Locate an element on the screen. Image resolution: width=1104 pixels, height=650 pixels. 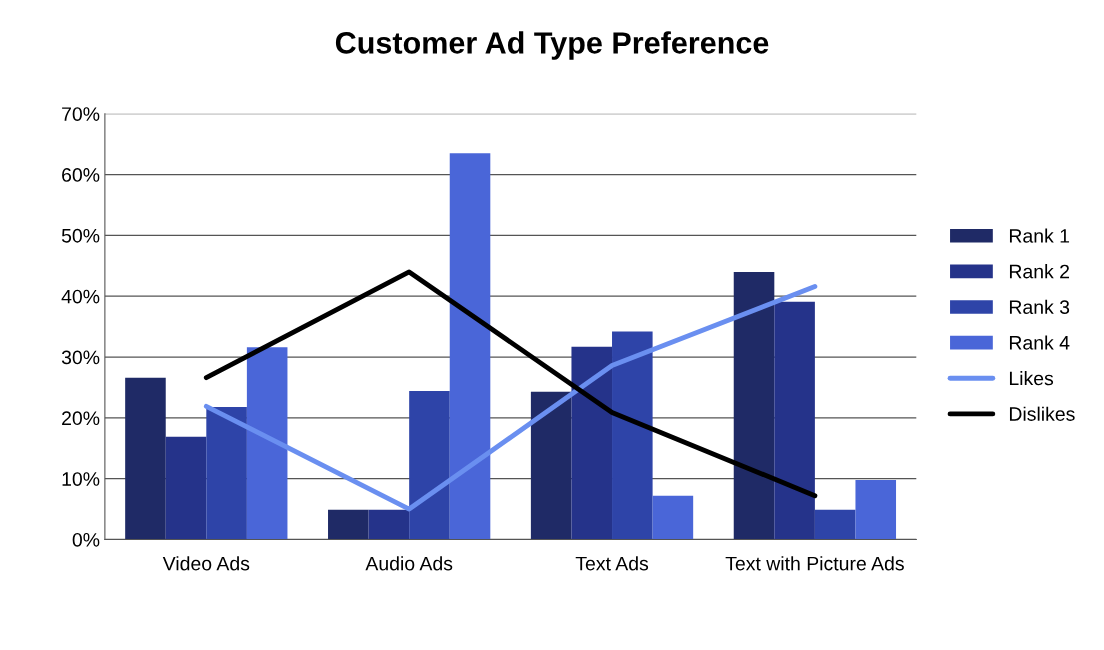
chart-title: Customer Ad Type Preference is located at coordinates (552, 45).